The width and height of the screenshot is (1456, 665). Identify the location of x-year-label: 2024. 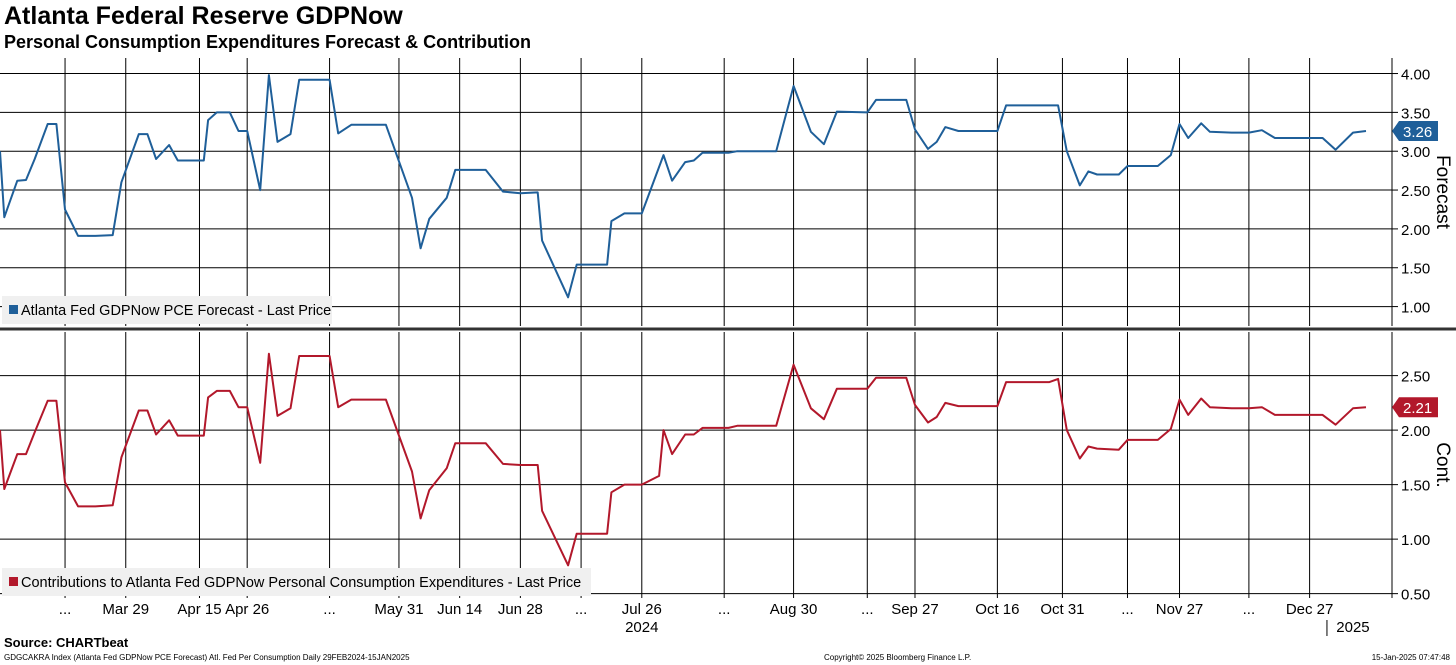
(641, 627).